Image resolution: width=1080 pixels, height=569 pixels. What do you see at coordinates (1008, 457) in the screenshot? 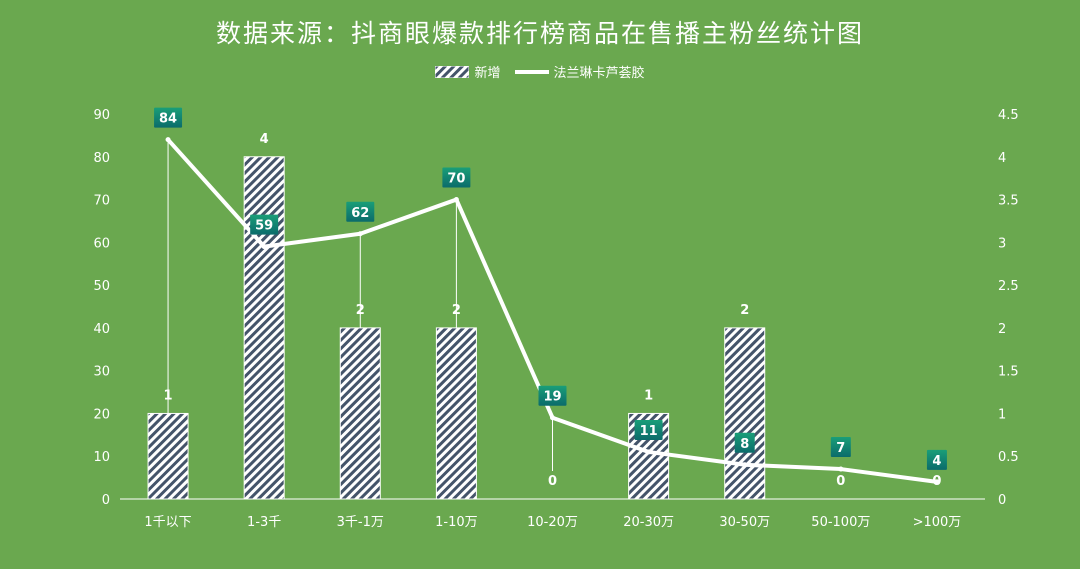
I see `y-right-tick-label: 0.5` at bounding box center [1008, 457].